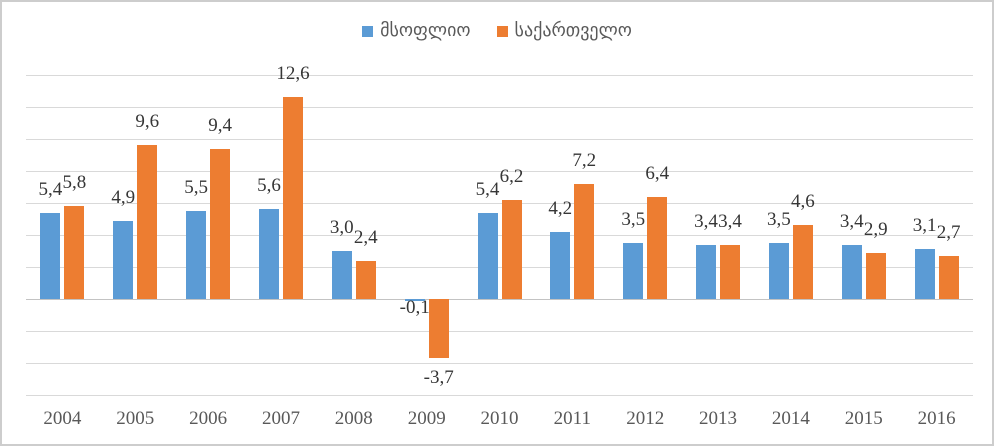  I want to click on chart-legend: მსოფლიო საქართველო, so click(497, 31).